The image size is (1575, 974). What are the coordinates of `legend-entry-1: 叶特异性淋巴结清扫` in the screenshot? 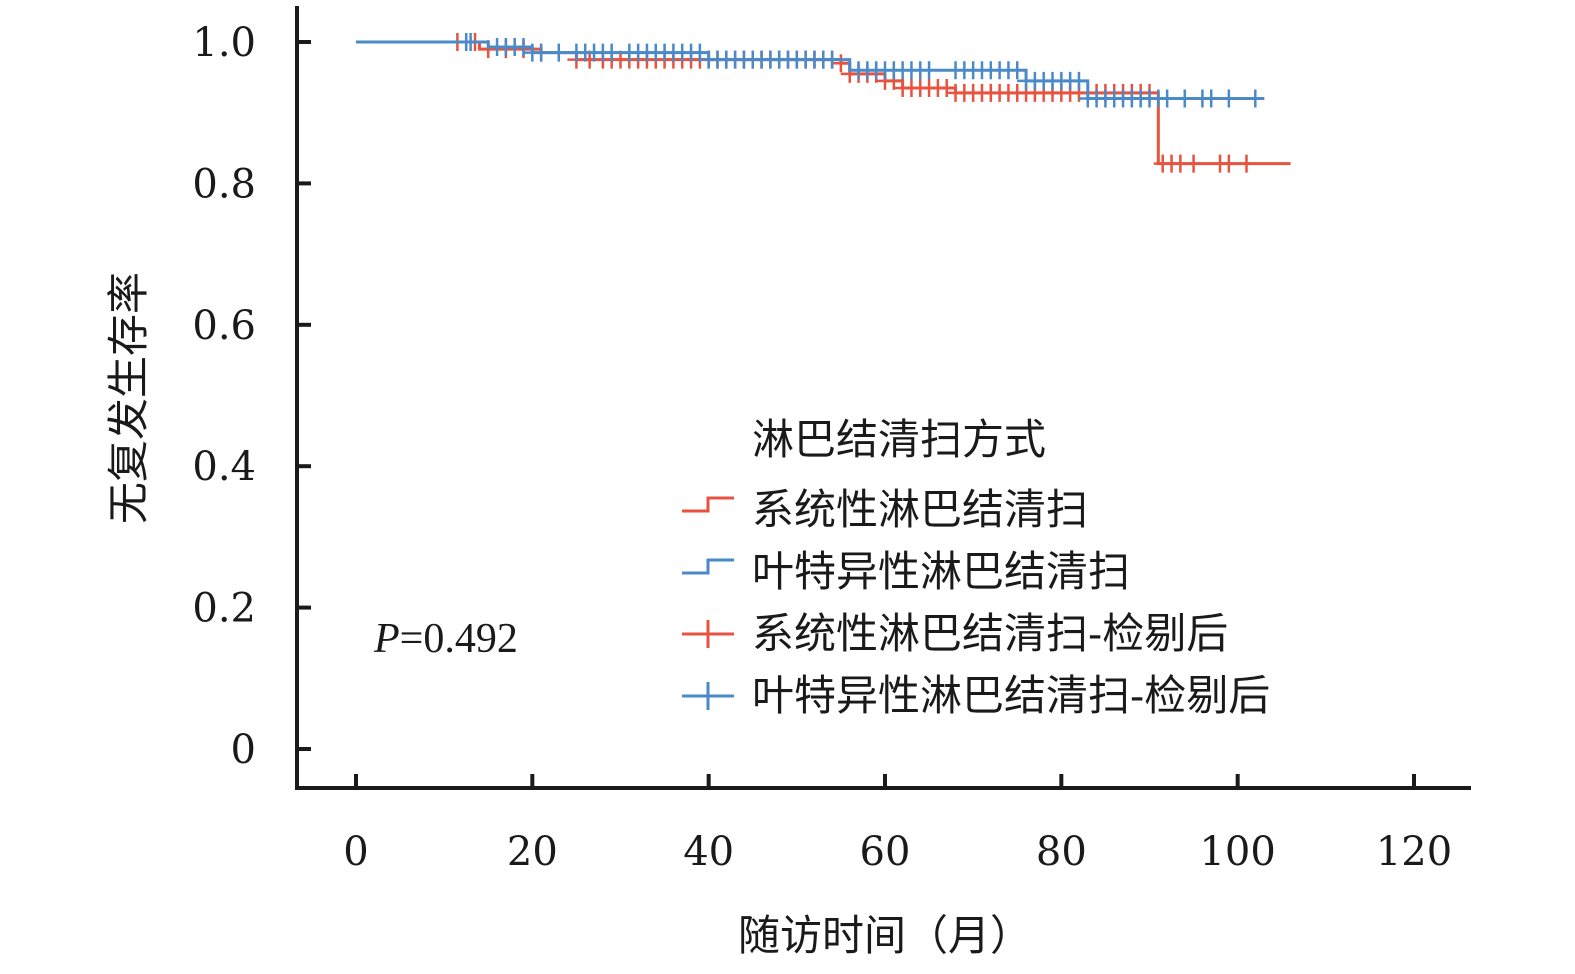 It's located at (906, 571).